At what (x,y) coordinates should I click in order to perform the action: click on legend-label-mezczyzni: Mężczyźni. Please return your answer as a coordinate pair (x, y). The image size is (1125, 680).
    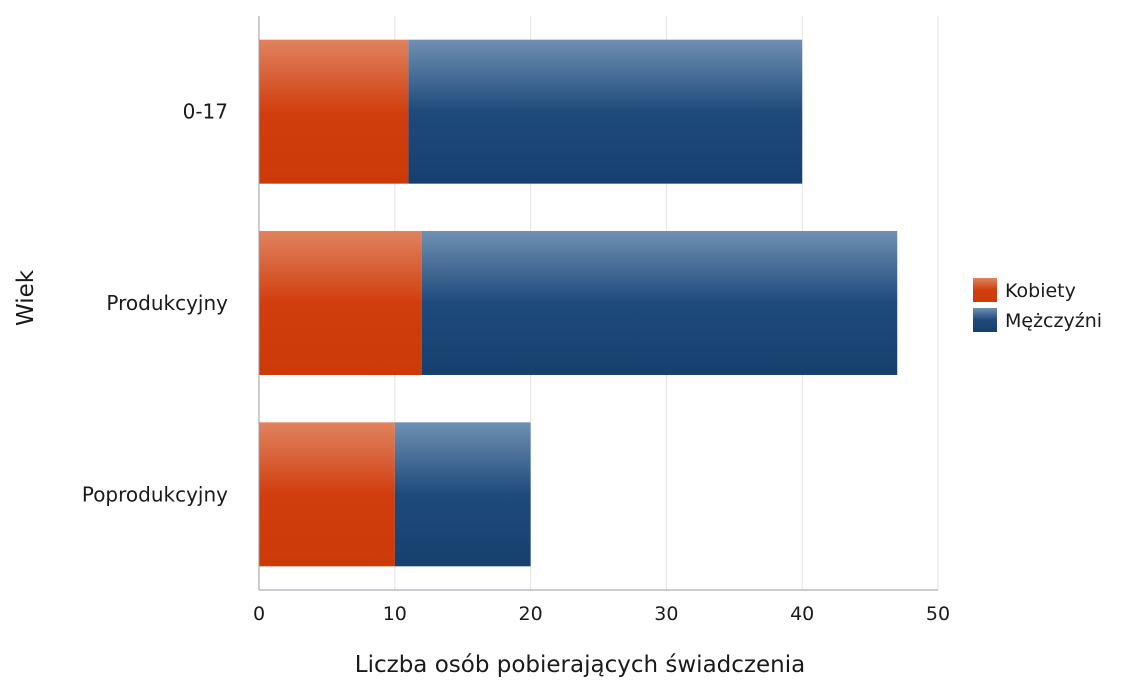
    Looking at the image, I should click on (1053, 321).